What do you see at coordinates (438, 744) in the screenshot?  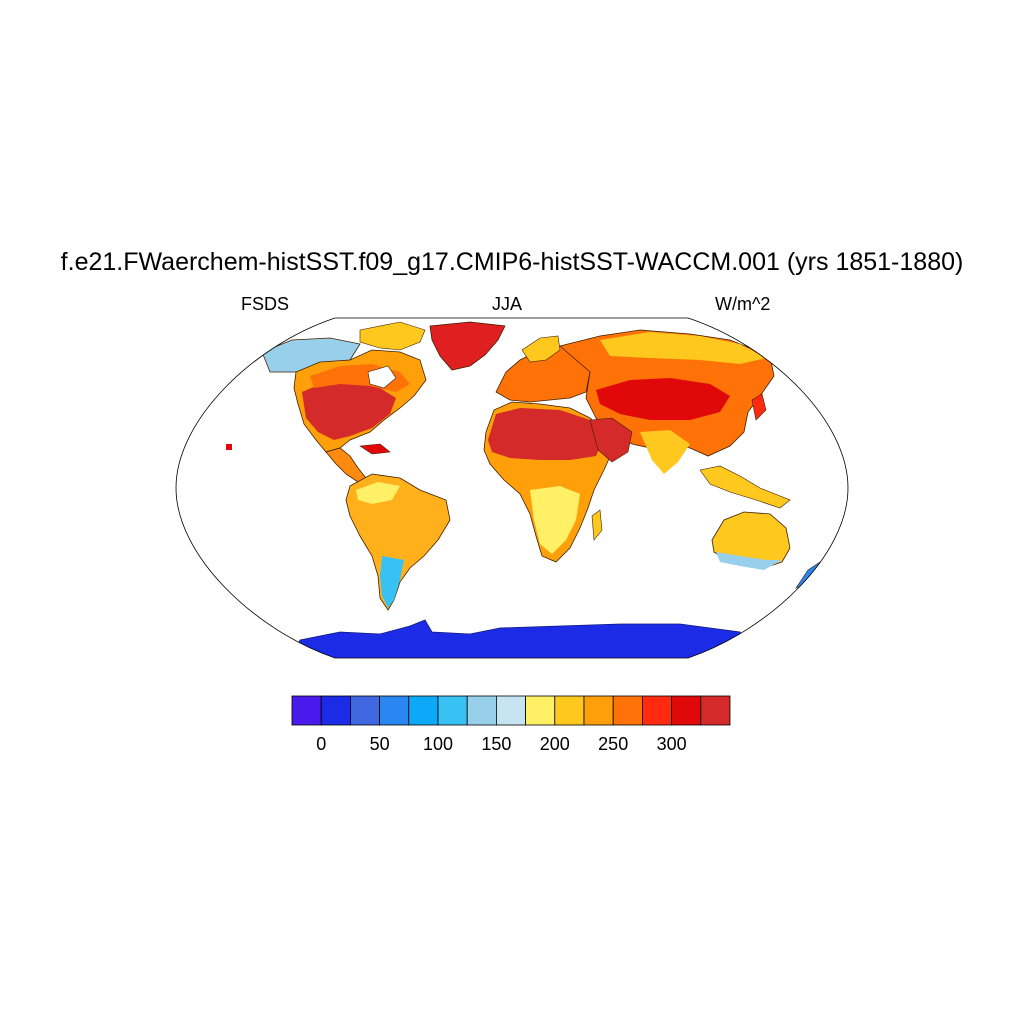 I see `colorbar-tick-label: 100` at bounding box center [438, 744].